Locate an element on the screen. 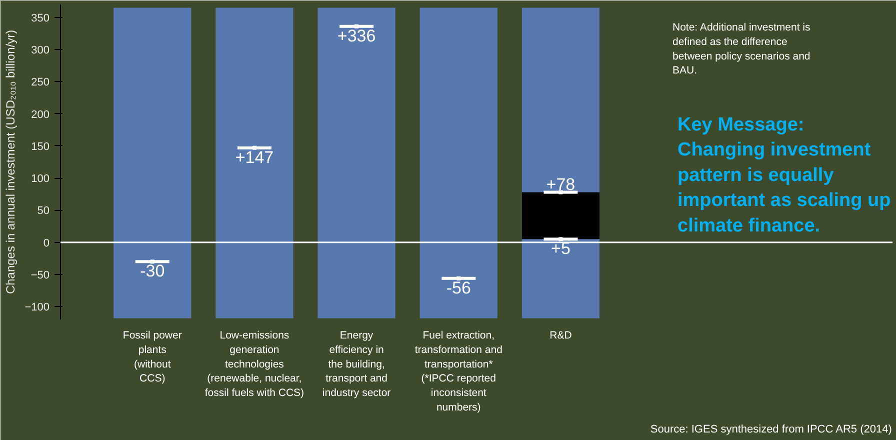  y-tick-label: −50 is located at coordinates (40, 276).